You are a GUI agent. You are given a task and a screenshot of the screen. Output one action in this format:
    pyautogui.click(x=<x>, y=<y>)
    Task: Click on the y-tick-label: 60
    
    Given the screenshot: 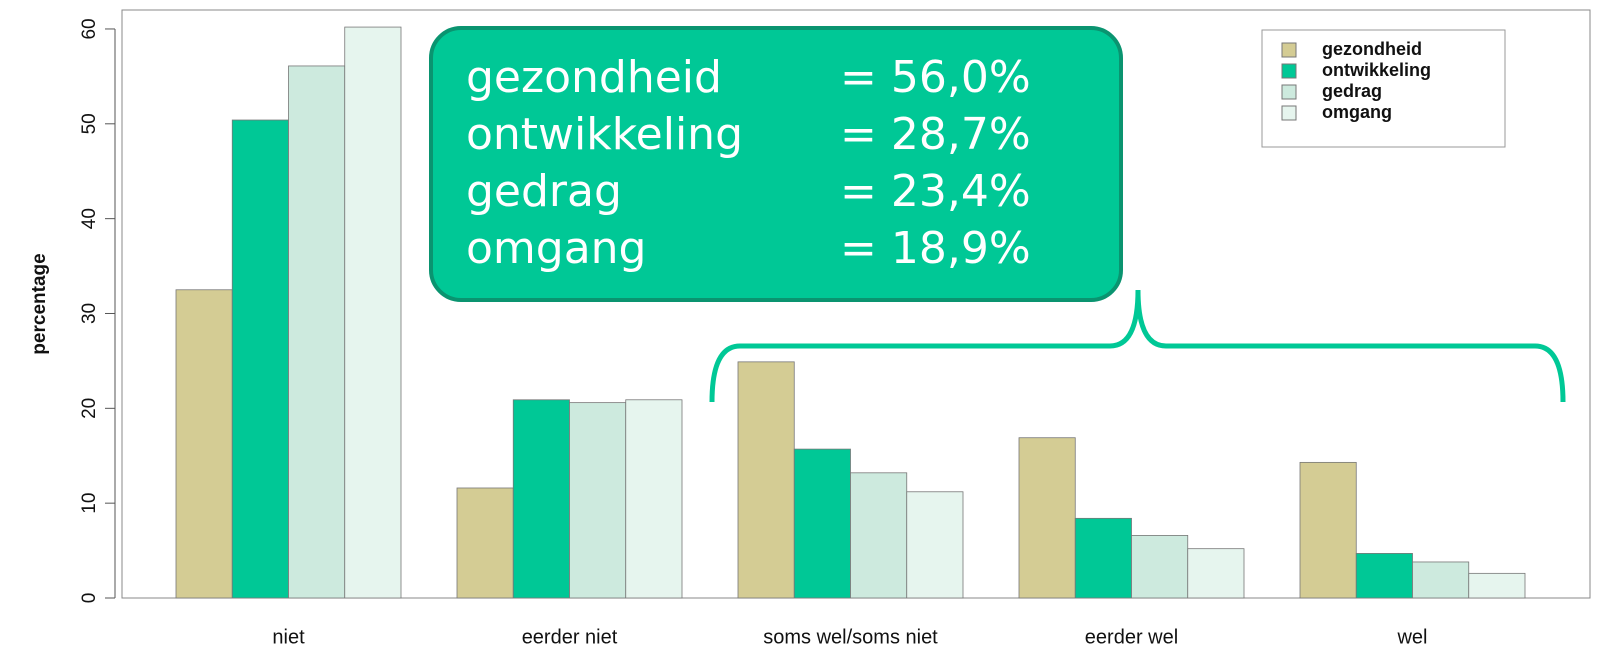 What is the action you would take?
    pyautogui.click(x=89, y=28)
    